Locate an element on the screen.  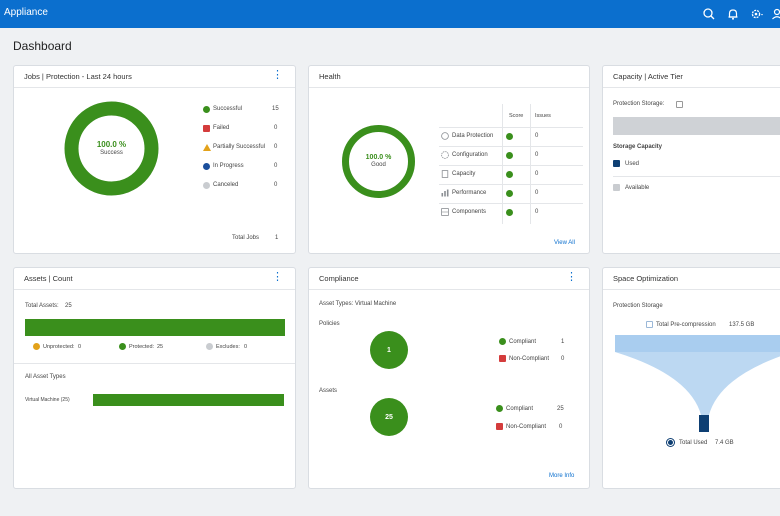
health-col-issues: Issues is located at coordinates (543, 116).